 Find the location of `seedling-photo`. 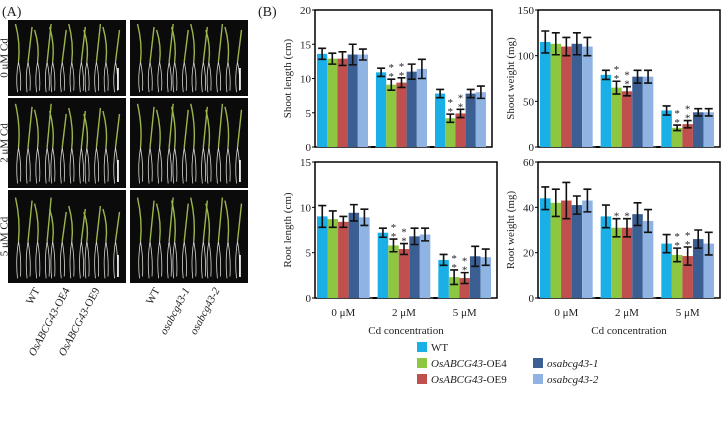

seedling-photo is located at coordinates (67, 143).